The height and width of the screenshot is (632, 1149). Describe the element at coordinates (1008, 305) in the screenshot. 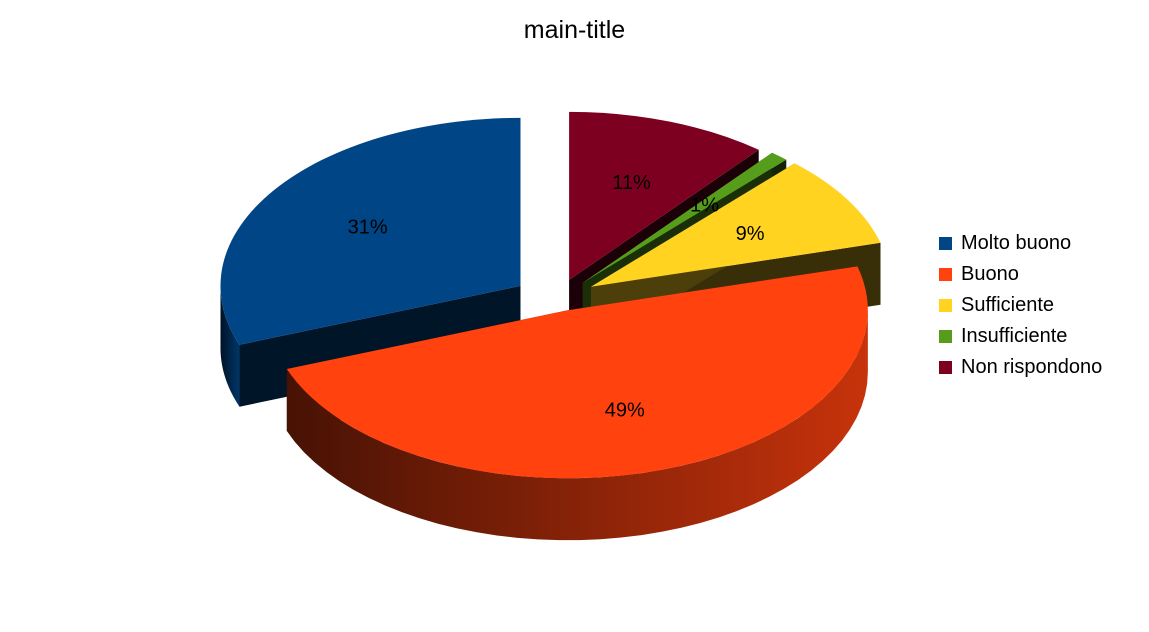

I see `legend-label: Sufficiente` at that location.